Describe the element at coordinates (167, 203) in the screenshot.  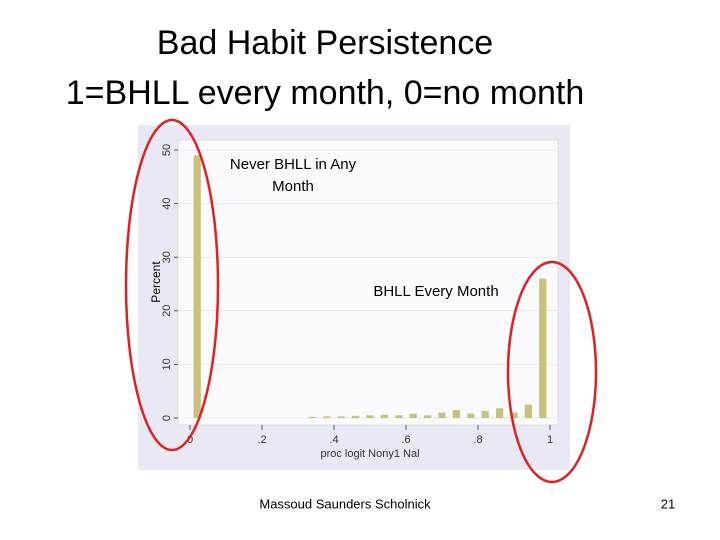
I see `y-tick-label: 40` at that location.